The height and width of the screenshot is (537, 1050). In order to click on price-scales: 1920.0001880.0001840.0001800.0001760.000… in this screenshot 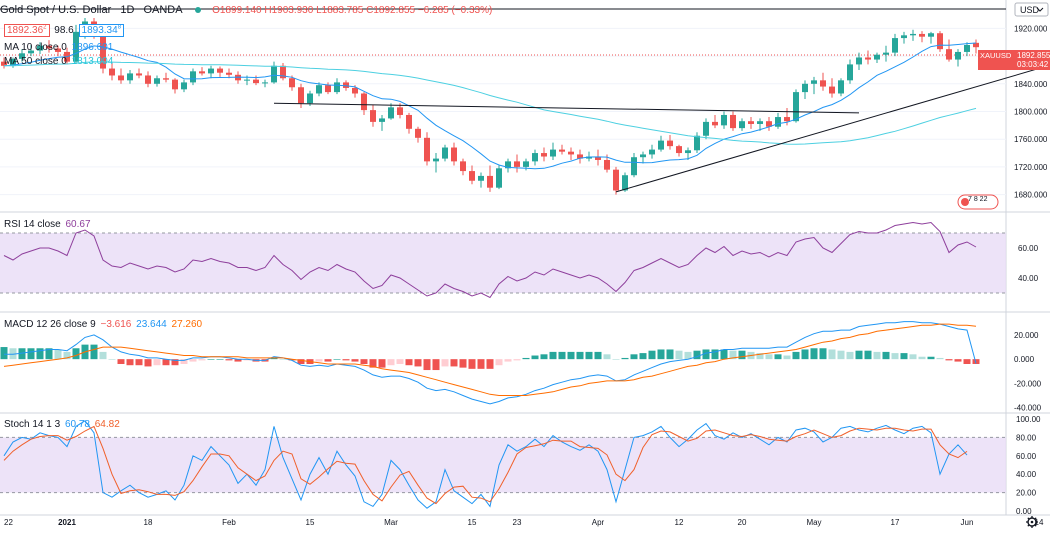, I will do `click(1031, 270)`.